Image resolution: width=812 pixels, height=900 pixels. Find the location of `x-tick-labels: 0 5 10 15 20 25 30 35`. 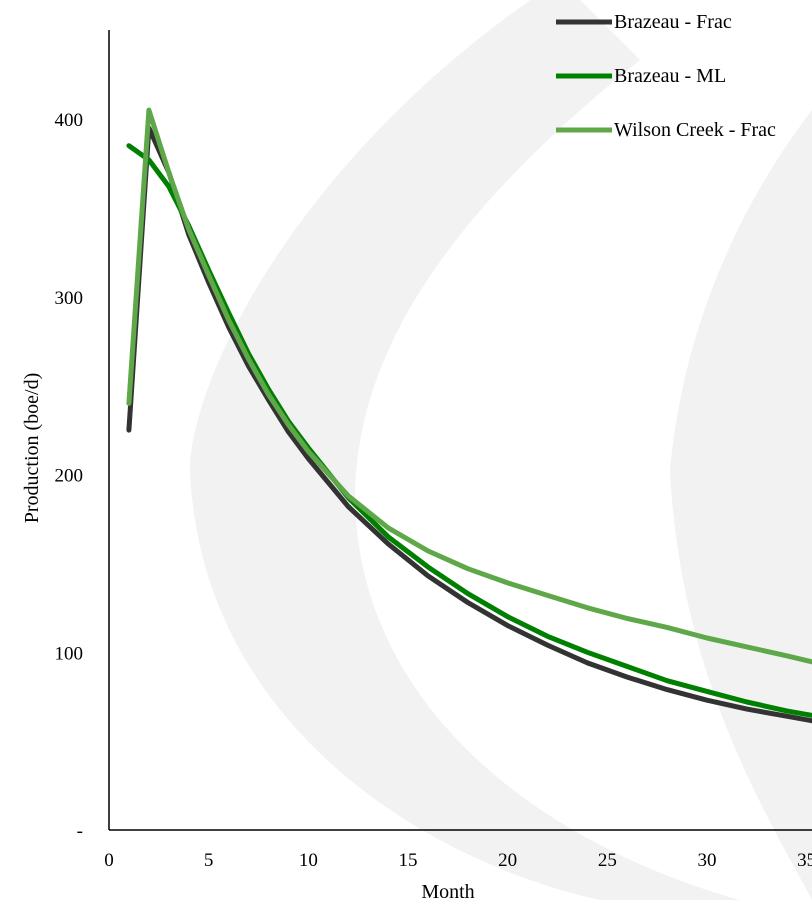

x-tick-labels: 0 5 10 15 20 25 30 35 is located at coordinates (458, 860).